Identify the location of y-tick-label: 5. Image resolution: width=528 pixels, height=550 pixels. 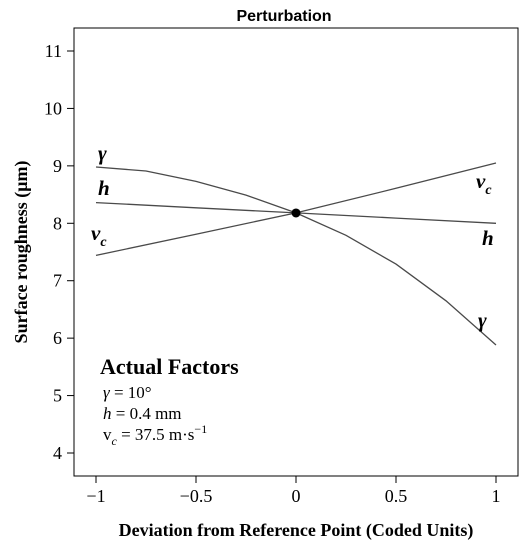
(57, 396).